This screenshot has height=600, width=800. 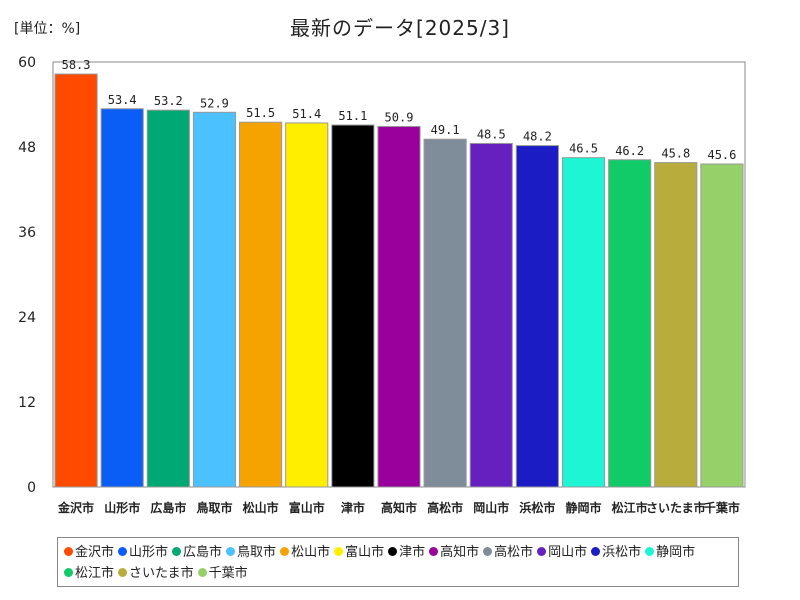 I want to click on data-label: 49.1, so click(x=445, y=130).